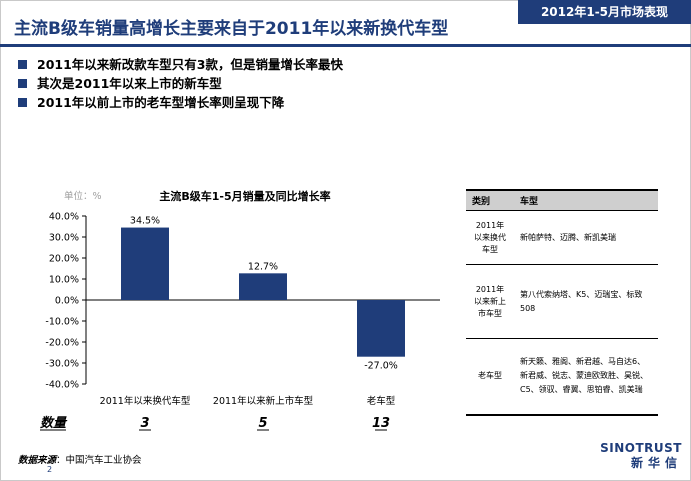  Describe the element at coordinates (64, 280) in the screenshot. I see `y-tick-label: 10.0%` at that location.